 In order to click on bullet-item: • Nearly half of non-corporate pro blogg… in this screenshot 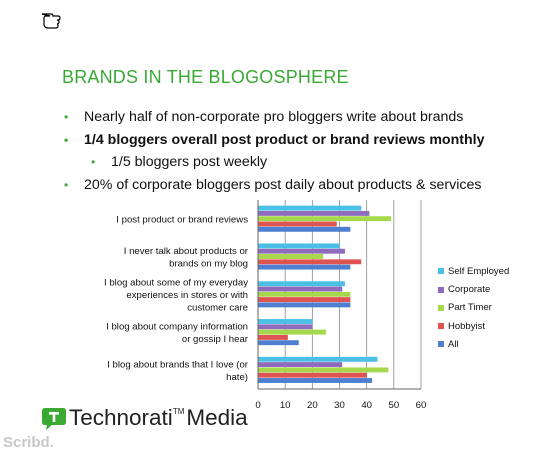, I will do `click(274, 117)`.